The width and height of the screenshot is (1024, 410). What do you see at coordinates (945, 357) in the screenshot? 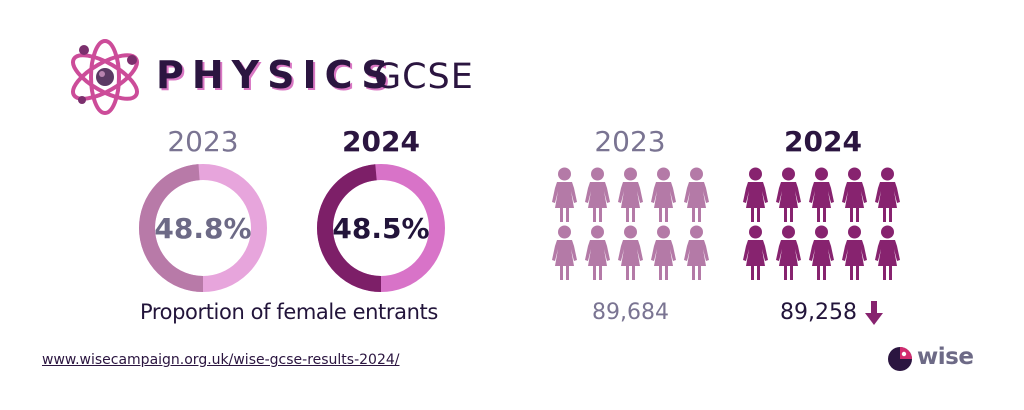
I see `wise-brand-text: wise` at bounding box center [945, 357].